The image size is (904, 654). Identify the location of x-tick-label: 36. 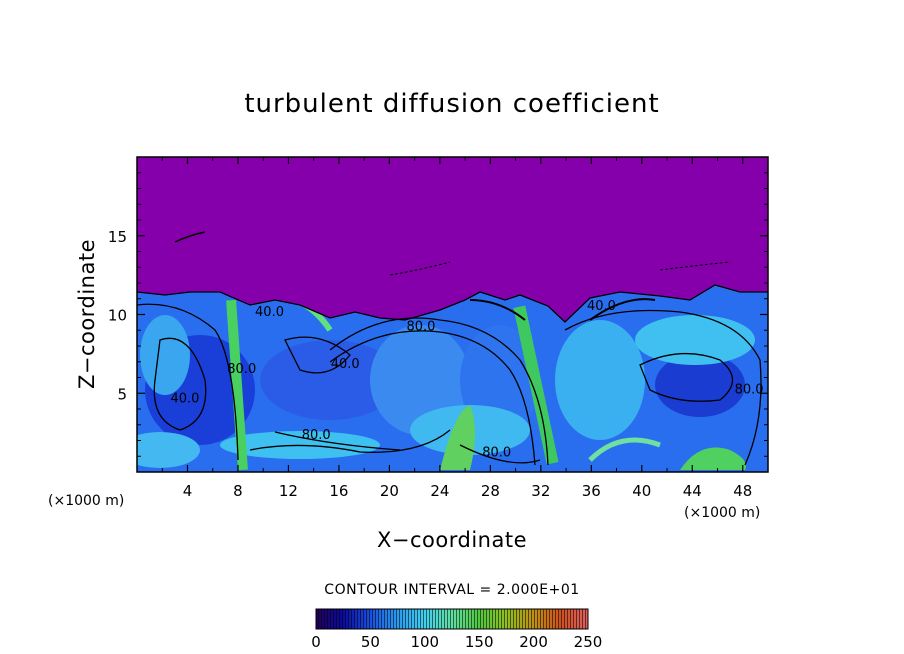
(591, 491).